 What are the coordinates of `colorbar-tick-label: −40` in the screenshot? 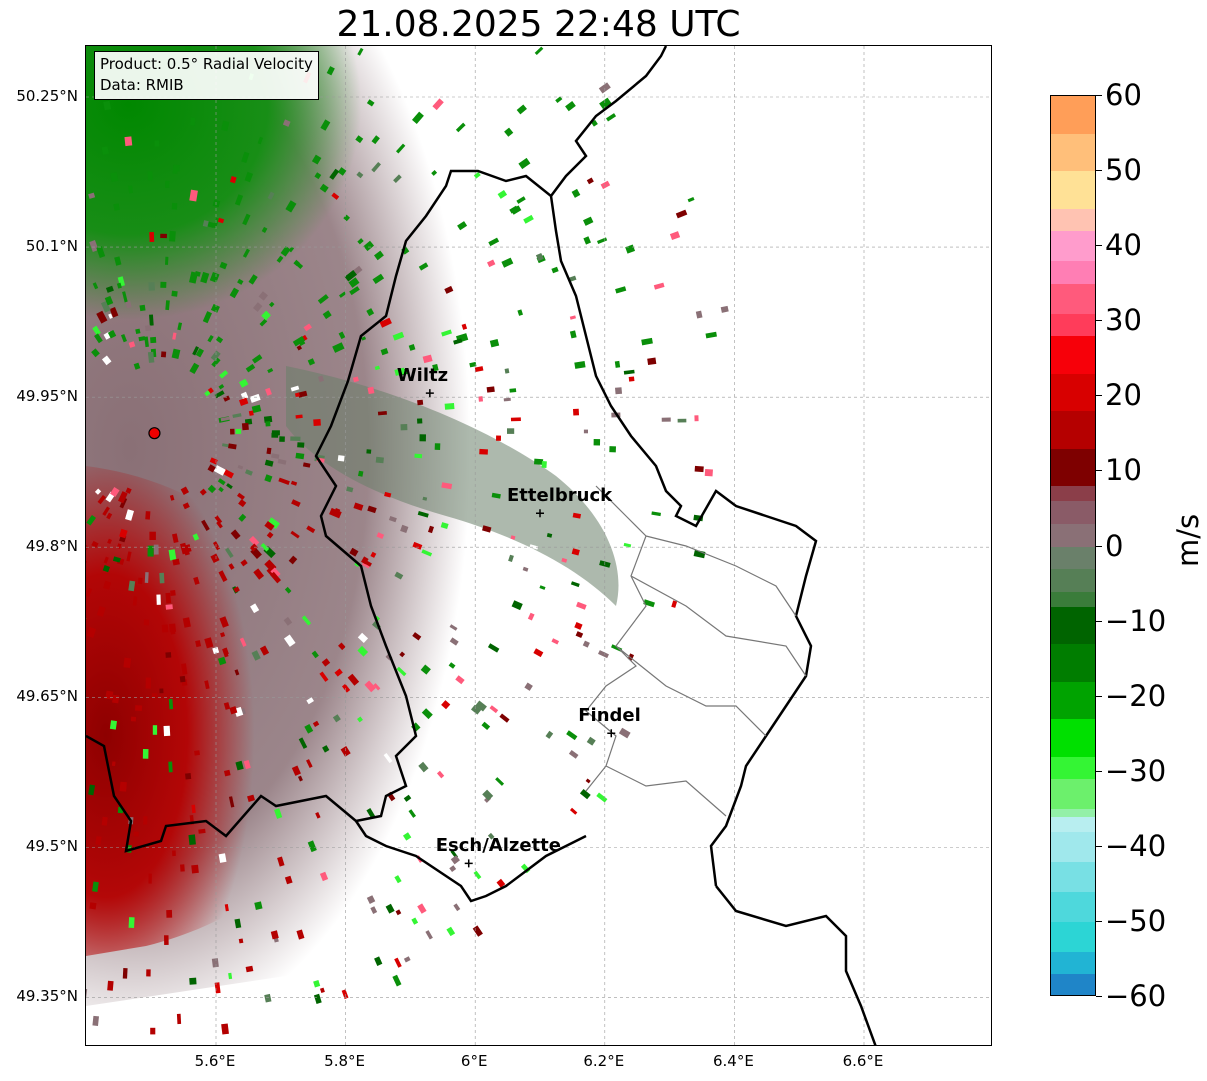 It's located at (1136, 845).